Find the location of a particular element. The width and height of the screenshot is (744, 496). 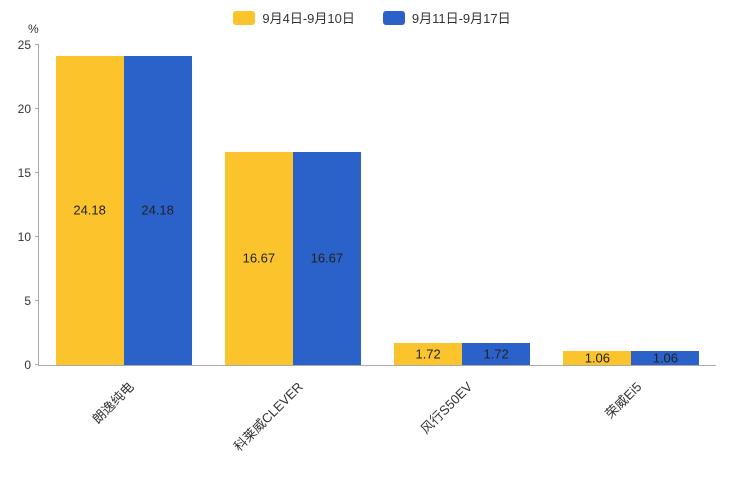

bar-series2: 1.72 is located at coordinates (496, 353).